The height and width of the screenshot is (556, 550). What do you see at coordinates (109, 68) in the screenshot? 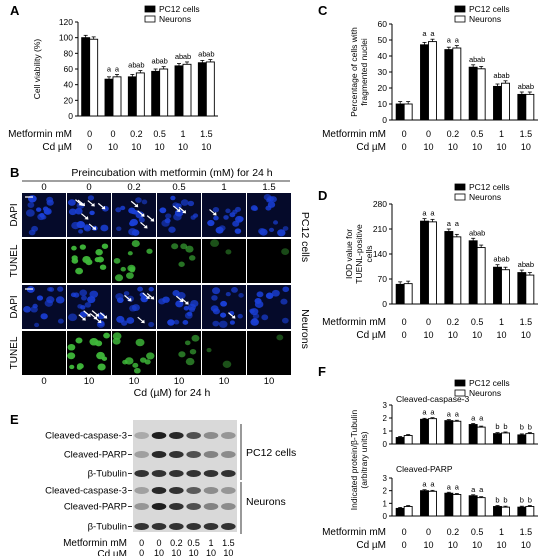
I see `chart-a-sig-label: a` at bounding box center [109, 68].